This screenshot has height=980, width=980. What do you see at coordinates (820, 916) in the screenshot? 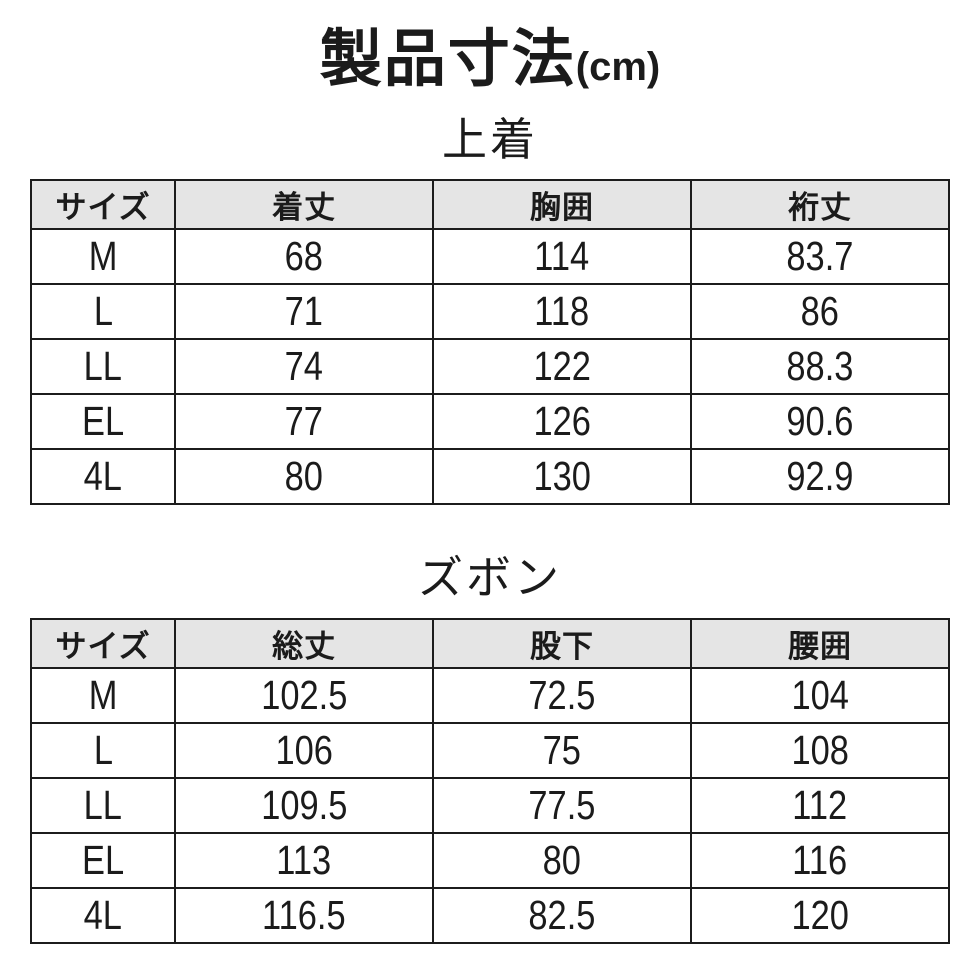
I see `measurement-cell: 120` at bounding box center [820, 916].